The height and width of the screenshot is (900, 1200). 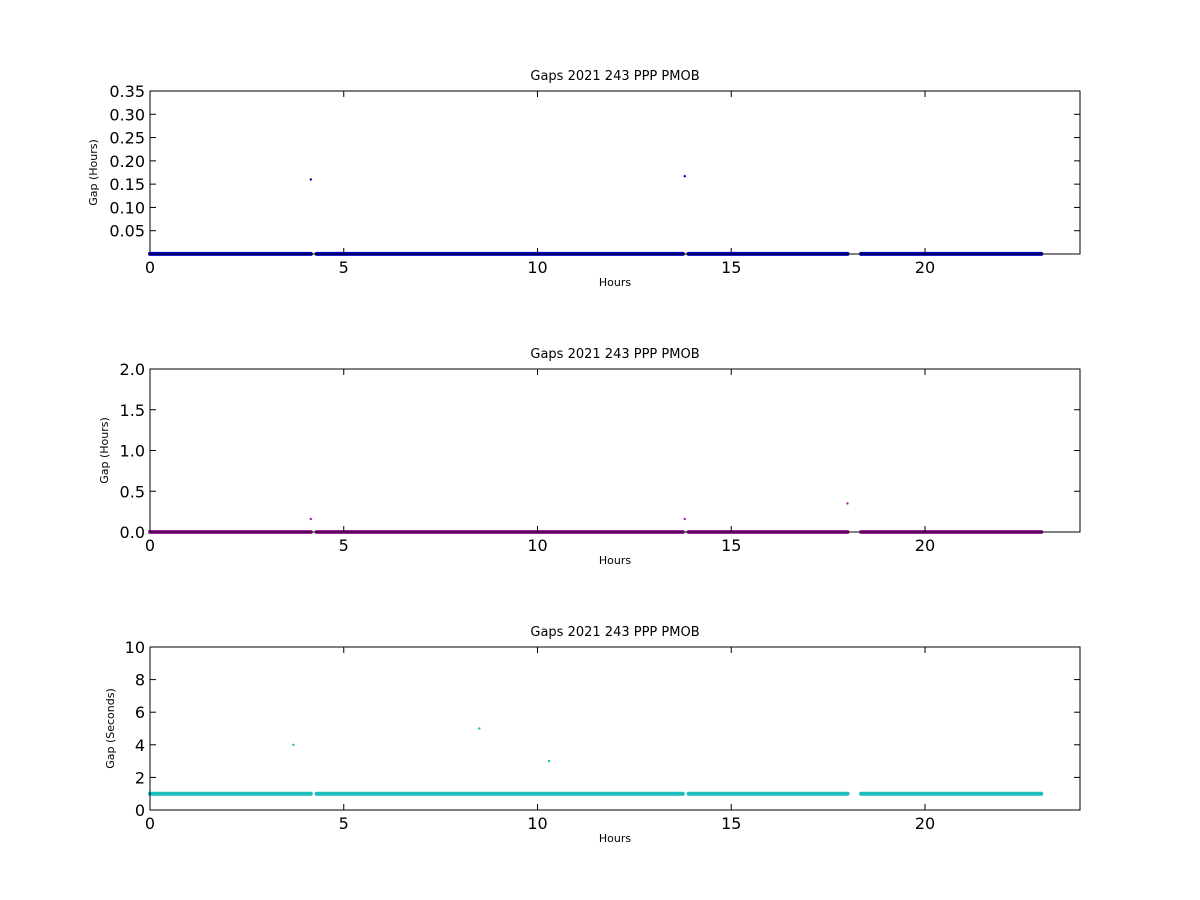 I want to click on y-tick-label: 0.25, so click(x=127, y=138).